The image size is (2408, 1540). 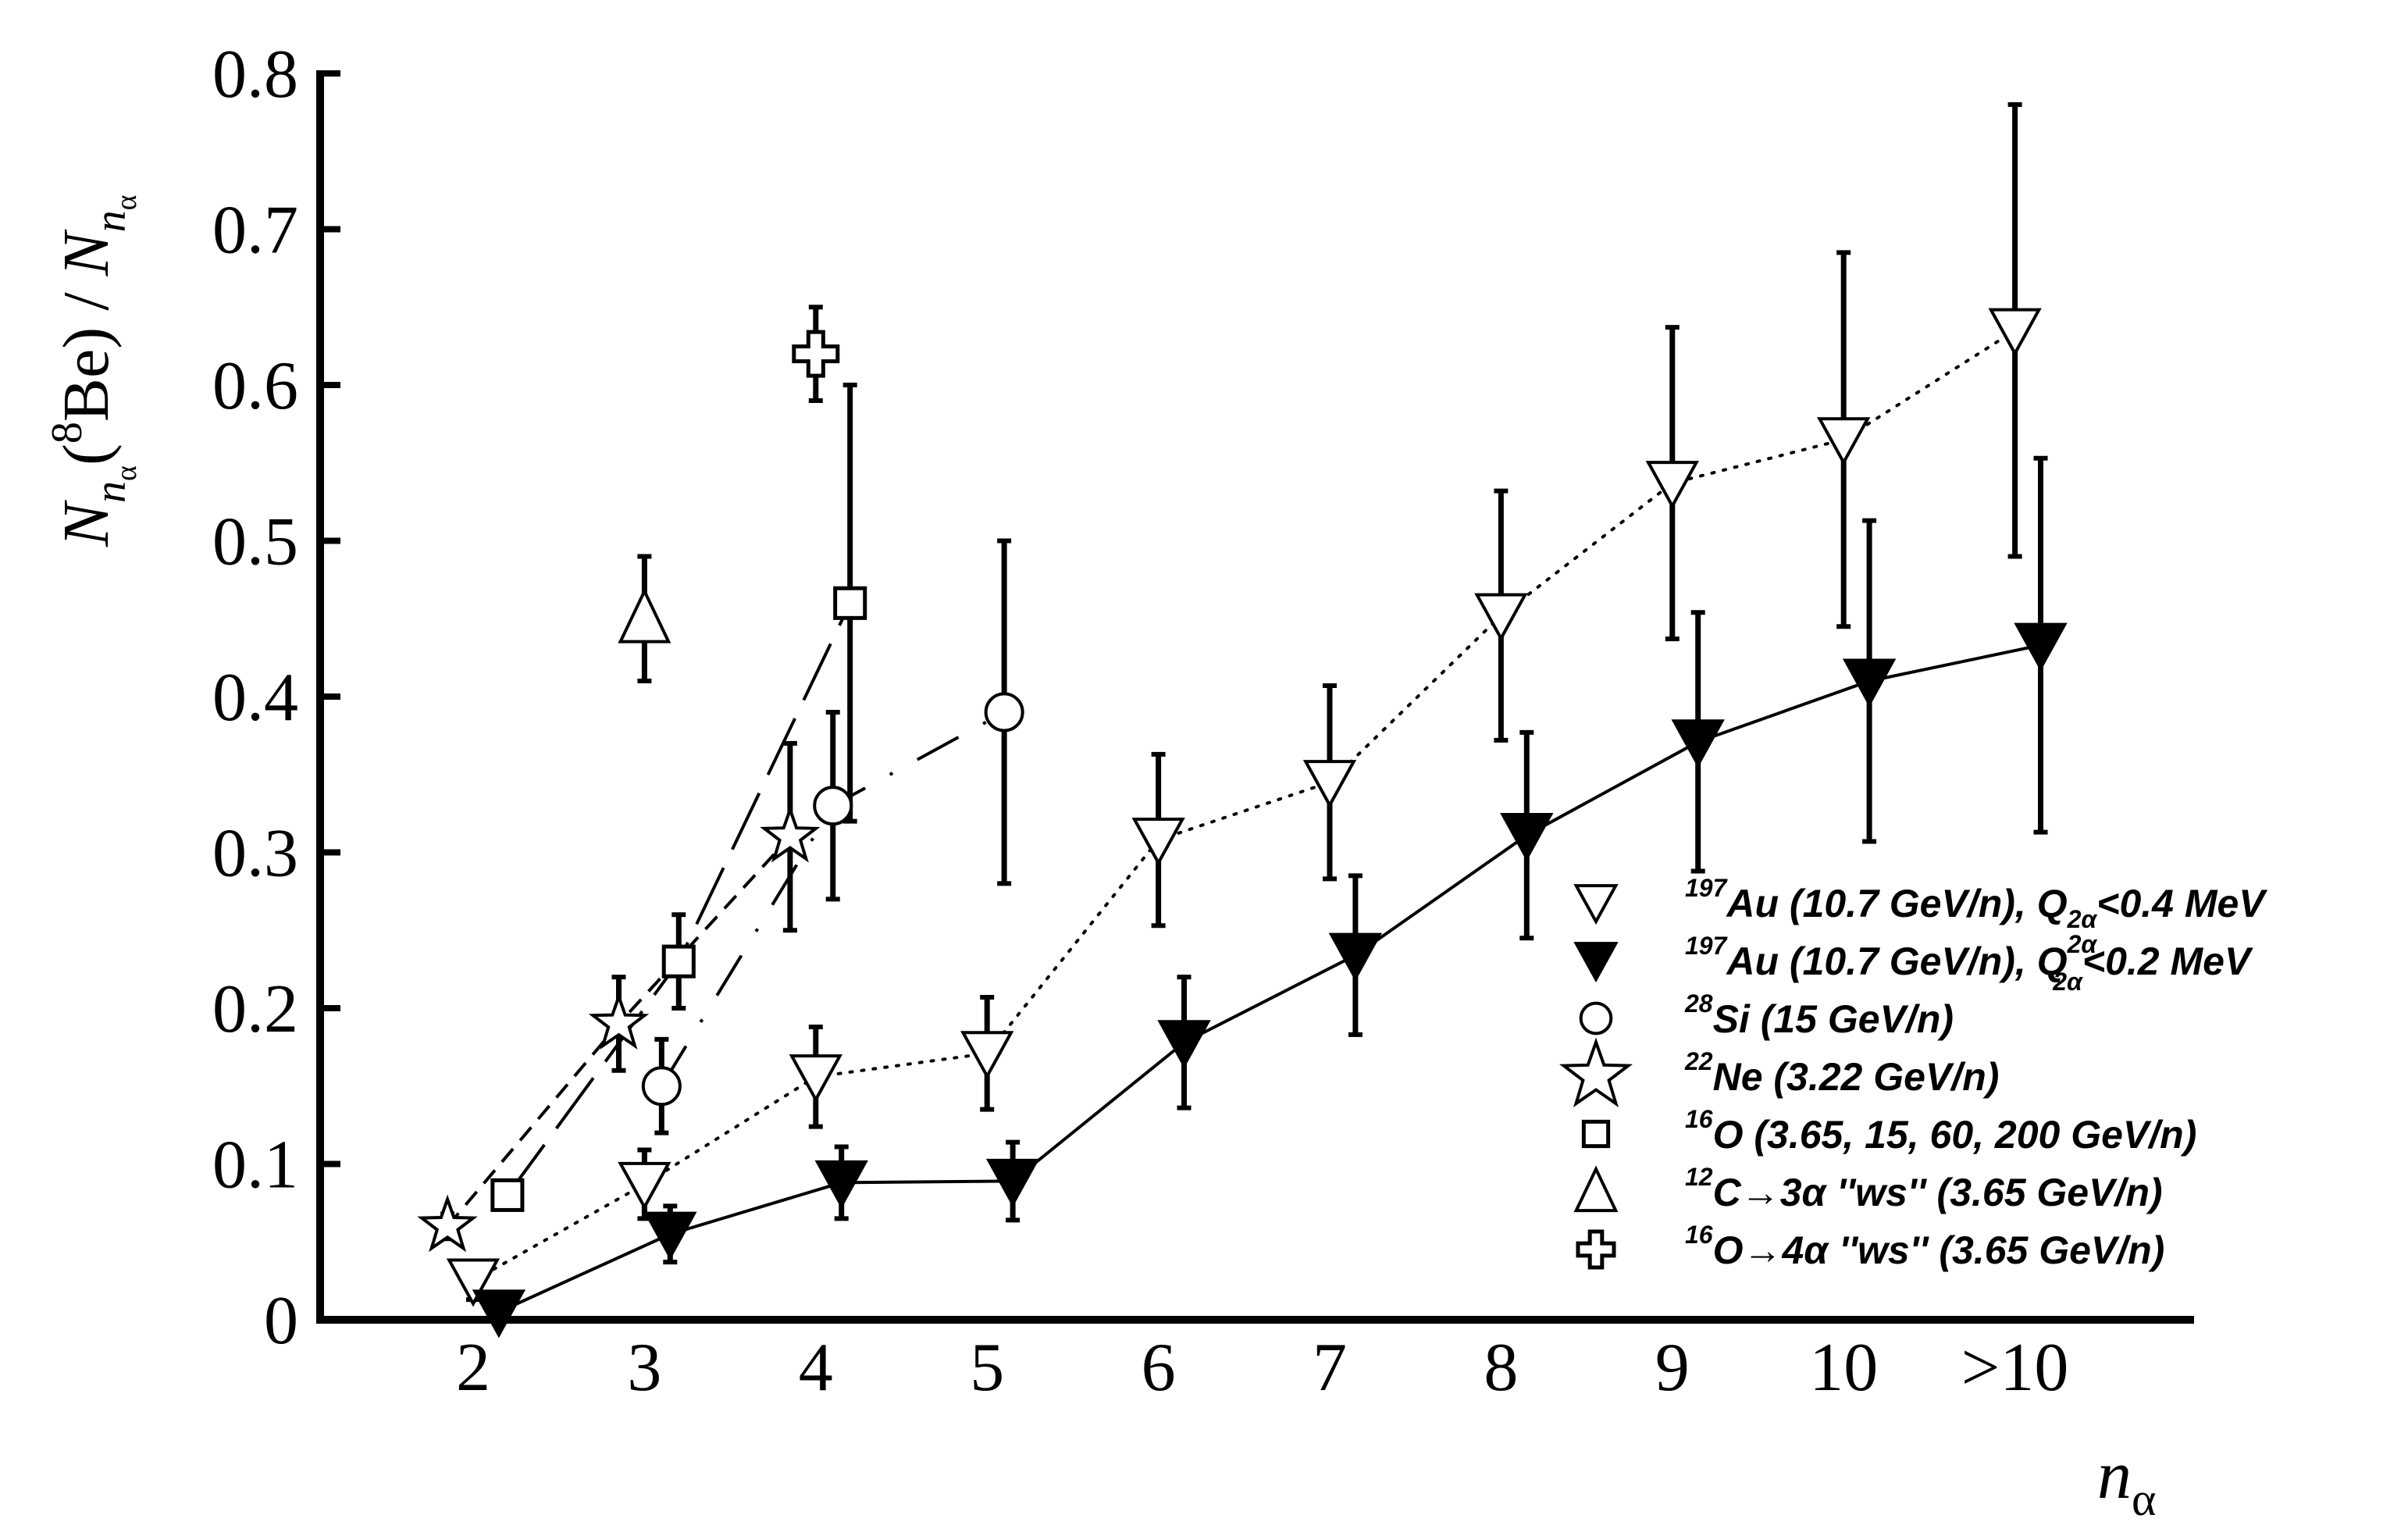 I want to click on y-title-iso-sup: 8, so click(x=67, y=433).